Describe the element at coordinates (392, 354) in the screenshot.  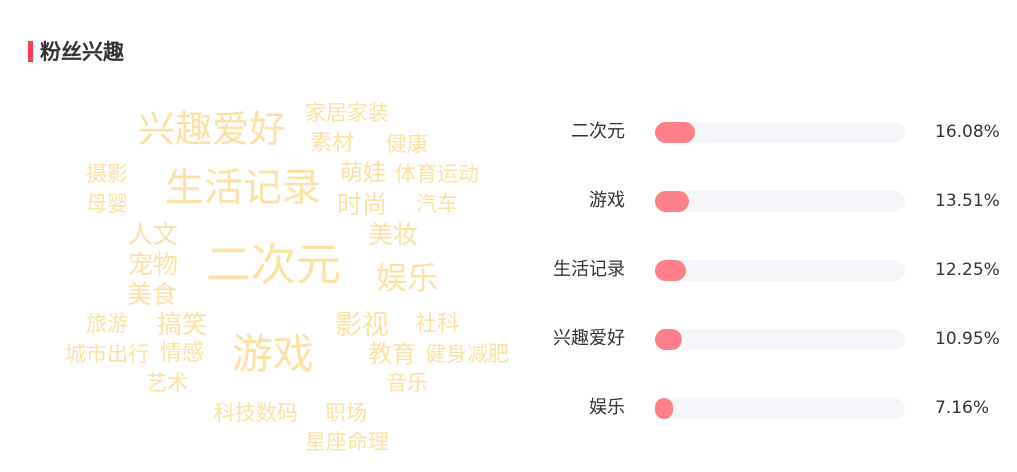
I see `word-cloud-item: 教育` at that location.